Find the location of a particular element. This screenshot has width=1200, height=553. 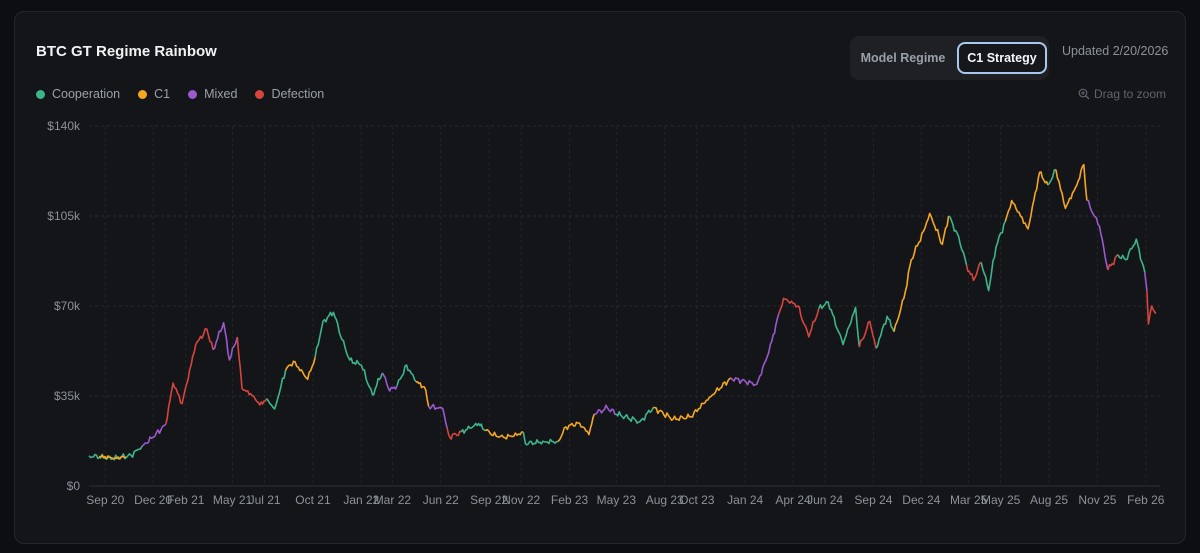

legend-item-mixed: Mixed is located at coordinates (212, 94).